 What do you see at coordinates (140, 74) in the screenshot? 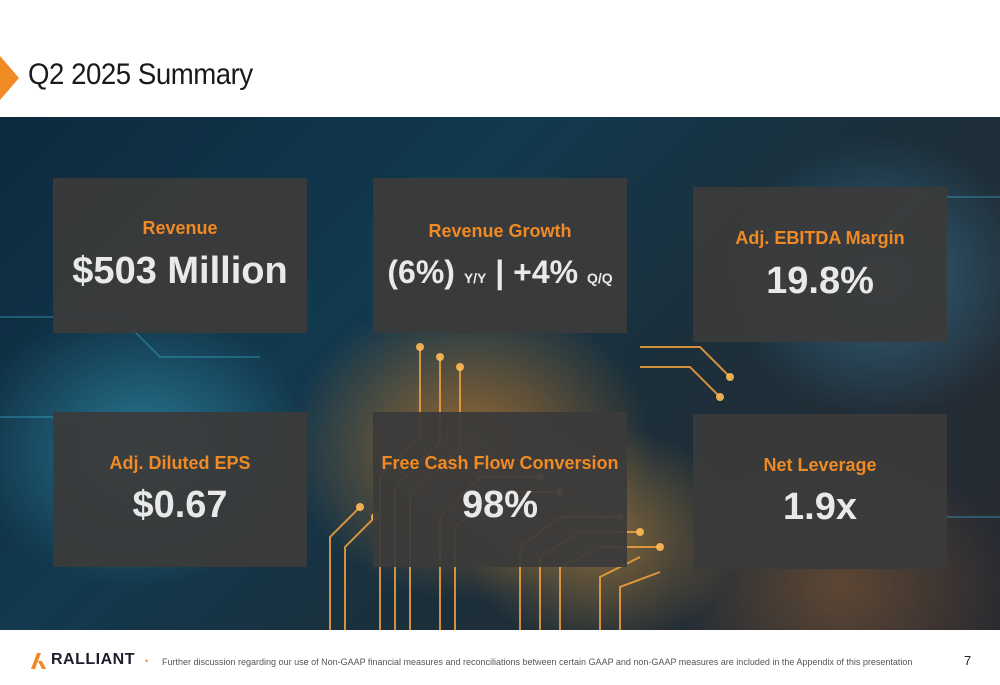
I see `slide-title: Q2 2025 Summary` at bounding box center [140, 74].